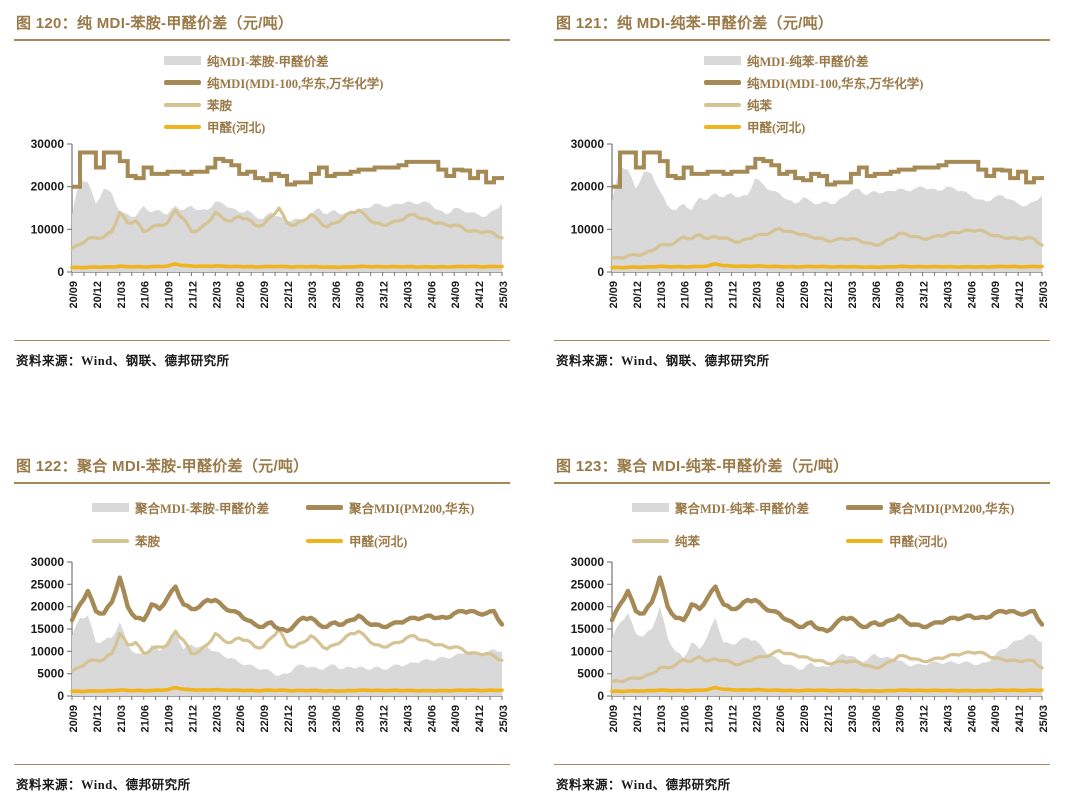  I want to click on legend-item: 聚合MDI-纯苯-甲醛价差, so click(739, 507).